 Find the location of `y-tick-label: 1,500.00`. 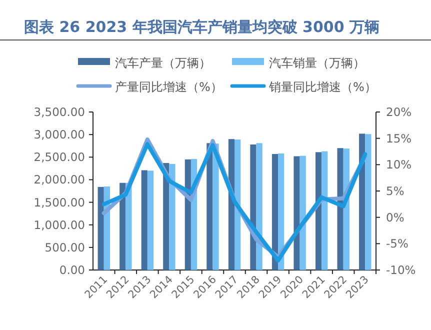

y-tick-label: 1,500.00 is located at coordinates (59, 202).